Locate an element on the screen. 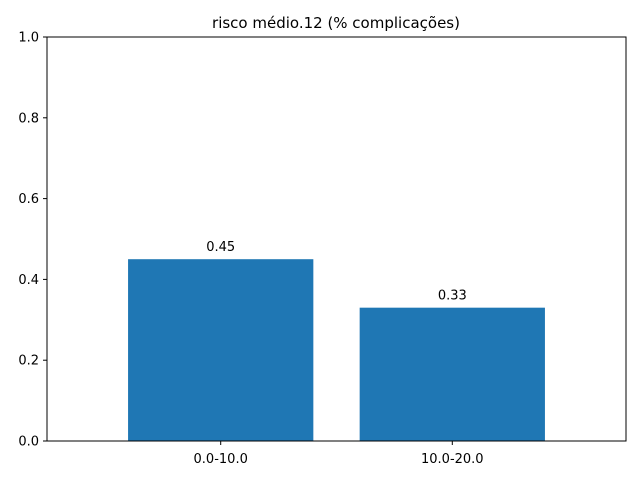  x-axis: 0.0-10.0 10.0-20.0 is located at coordinates (339, 454).